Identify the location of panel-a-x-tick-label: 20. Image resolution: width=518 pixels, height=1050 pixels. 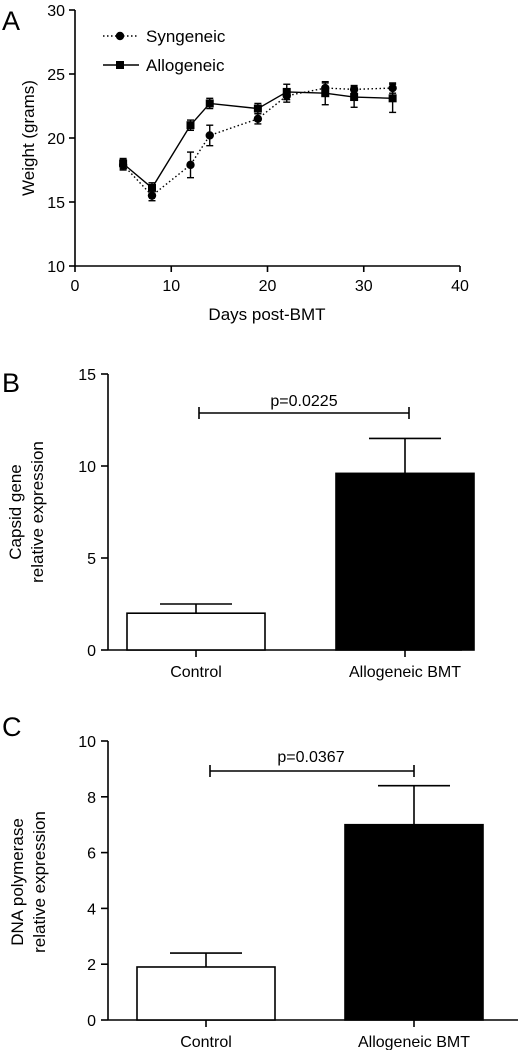
(268, 286).